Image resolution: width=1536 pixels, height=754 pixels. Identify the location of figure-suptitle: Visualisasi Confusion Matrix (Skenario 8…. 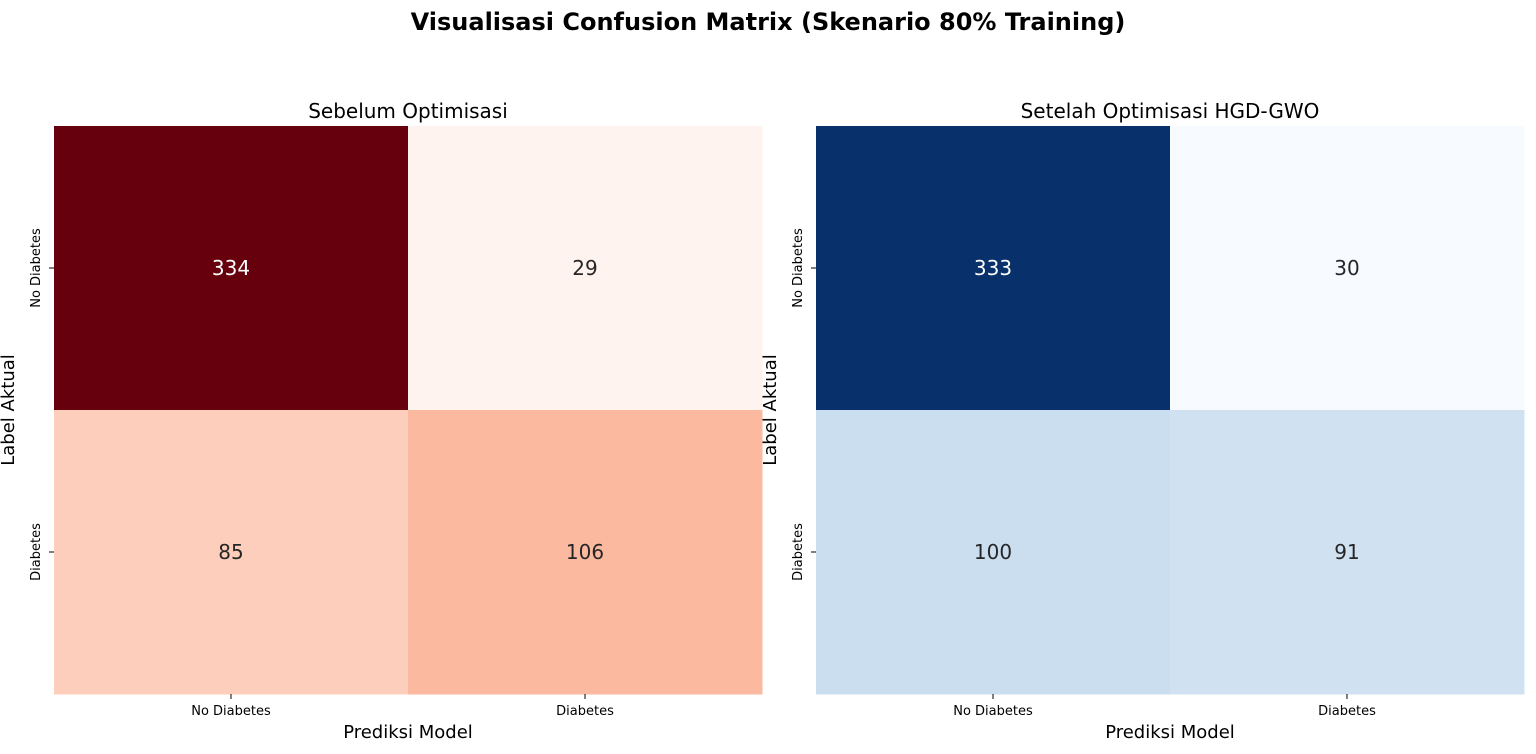
(768, 22).